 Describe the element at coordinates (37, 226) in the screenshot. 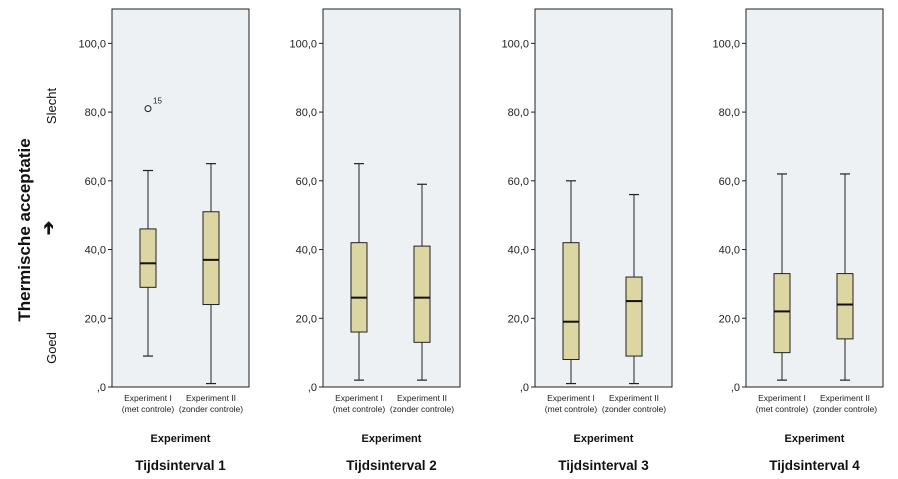

I see `y-axis-label-group: Thermische acceptatie ➔ Slecht Goed` at that location.